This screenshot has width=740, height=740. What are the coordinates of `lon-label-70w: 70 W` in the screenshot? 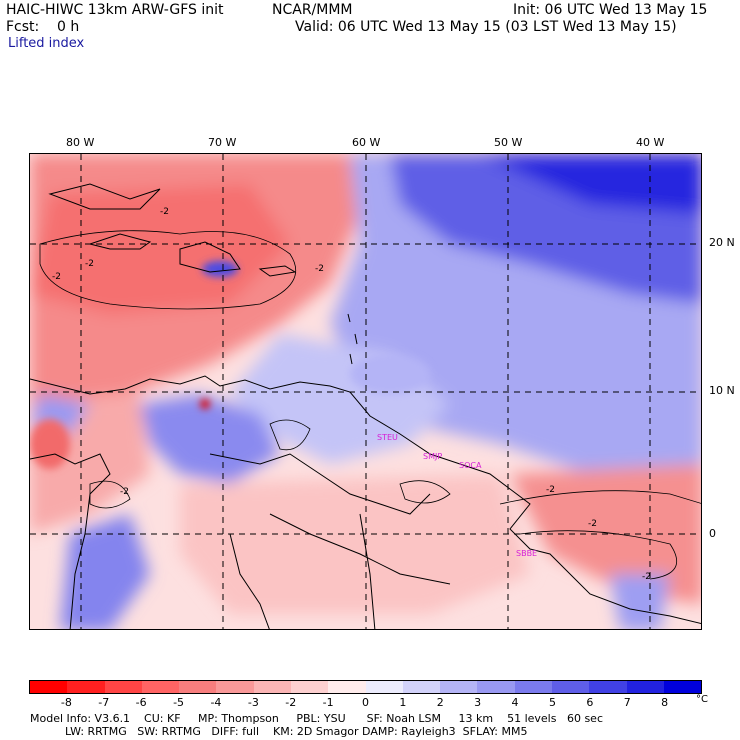 It's located at (222, 142).